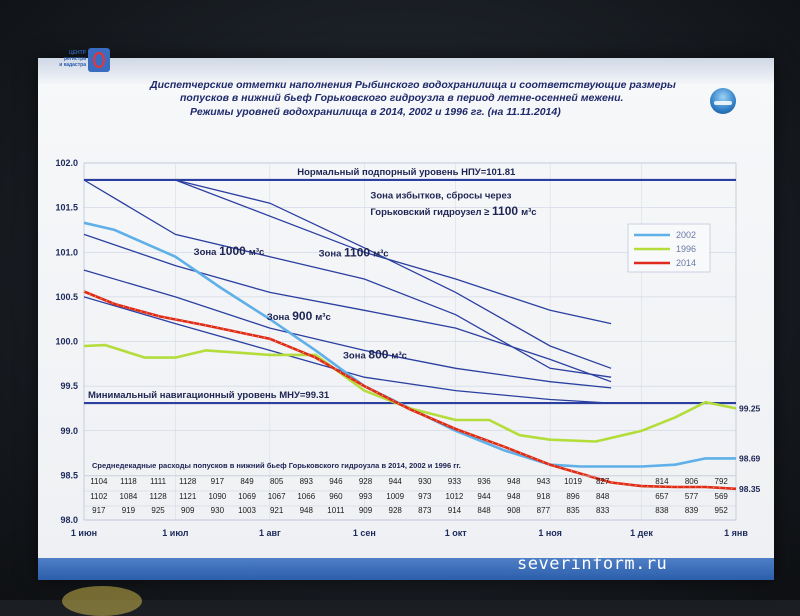 The height and width of the screenshot is (616, 800). What do you see at coordinates (218, 510) in the screenshot?
I see `table-cell-1996: 930` at bounding box center [218, 510].